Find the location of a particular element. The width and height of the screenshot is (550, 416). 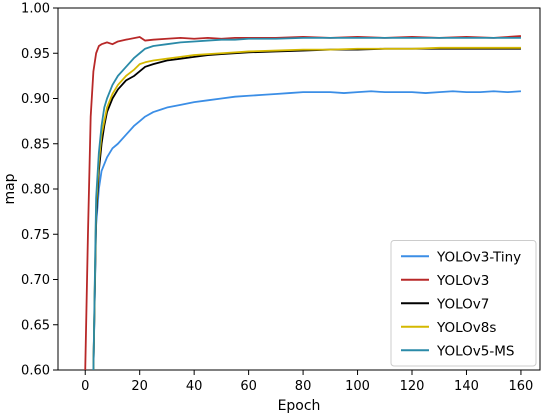

x-tick-label: 40 is located at coordinates (194, 386).